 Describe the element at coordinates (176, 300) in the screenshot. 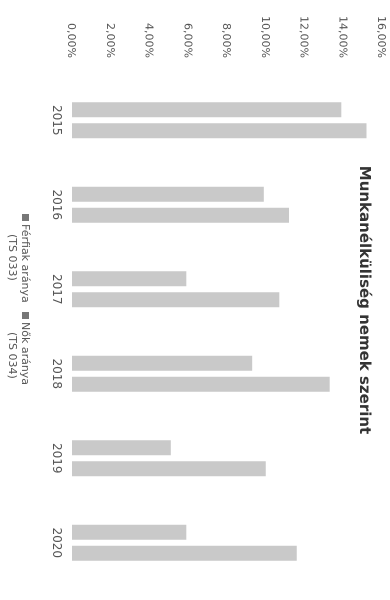

I see `bar-nok-2017` at that location.